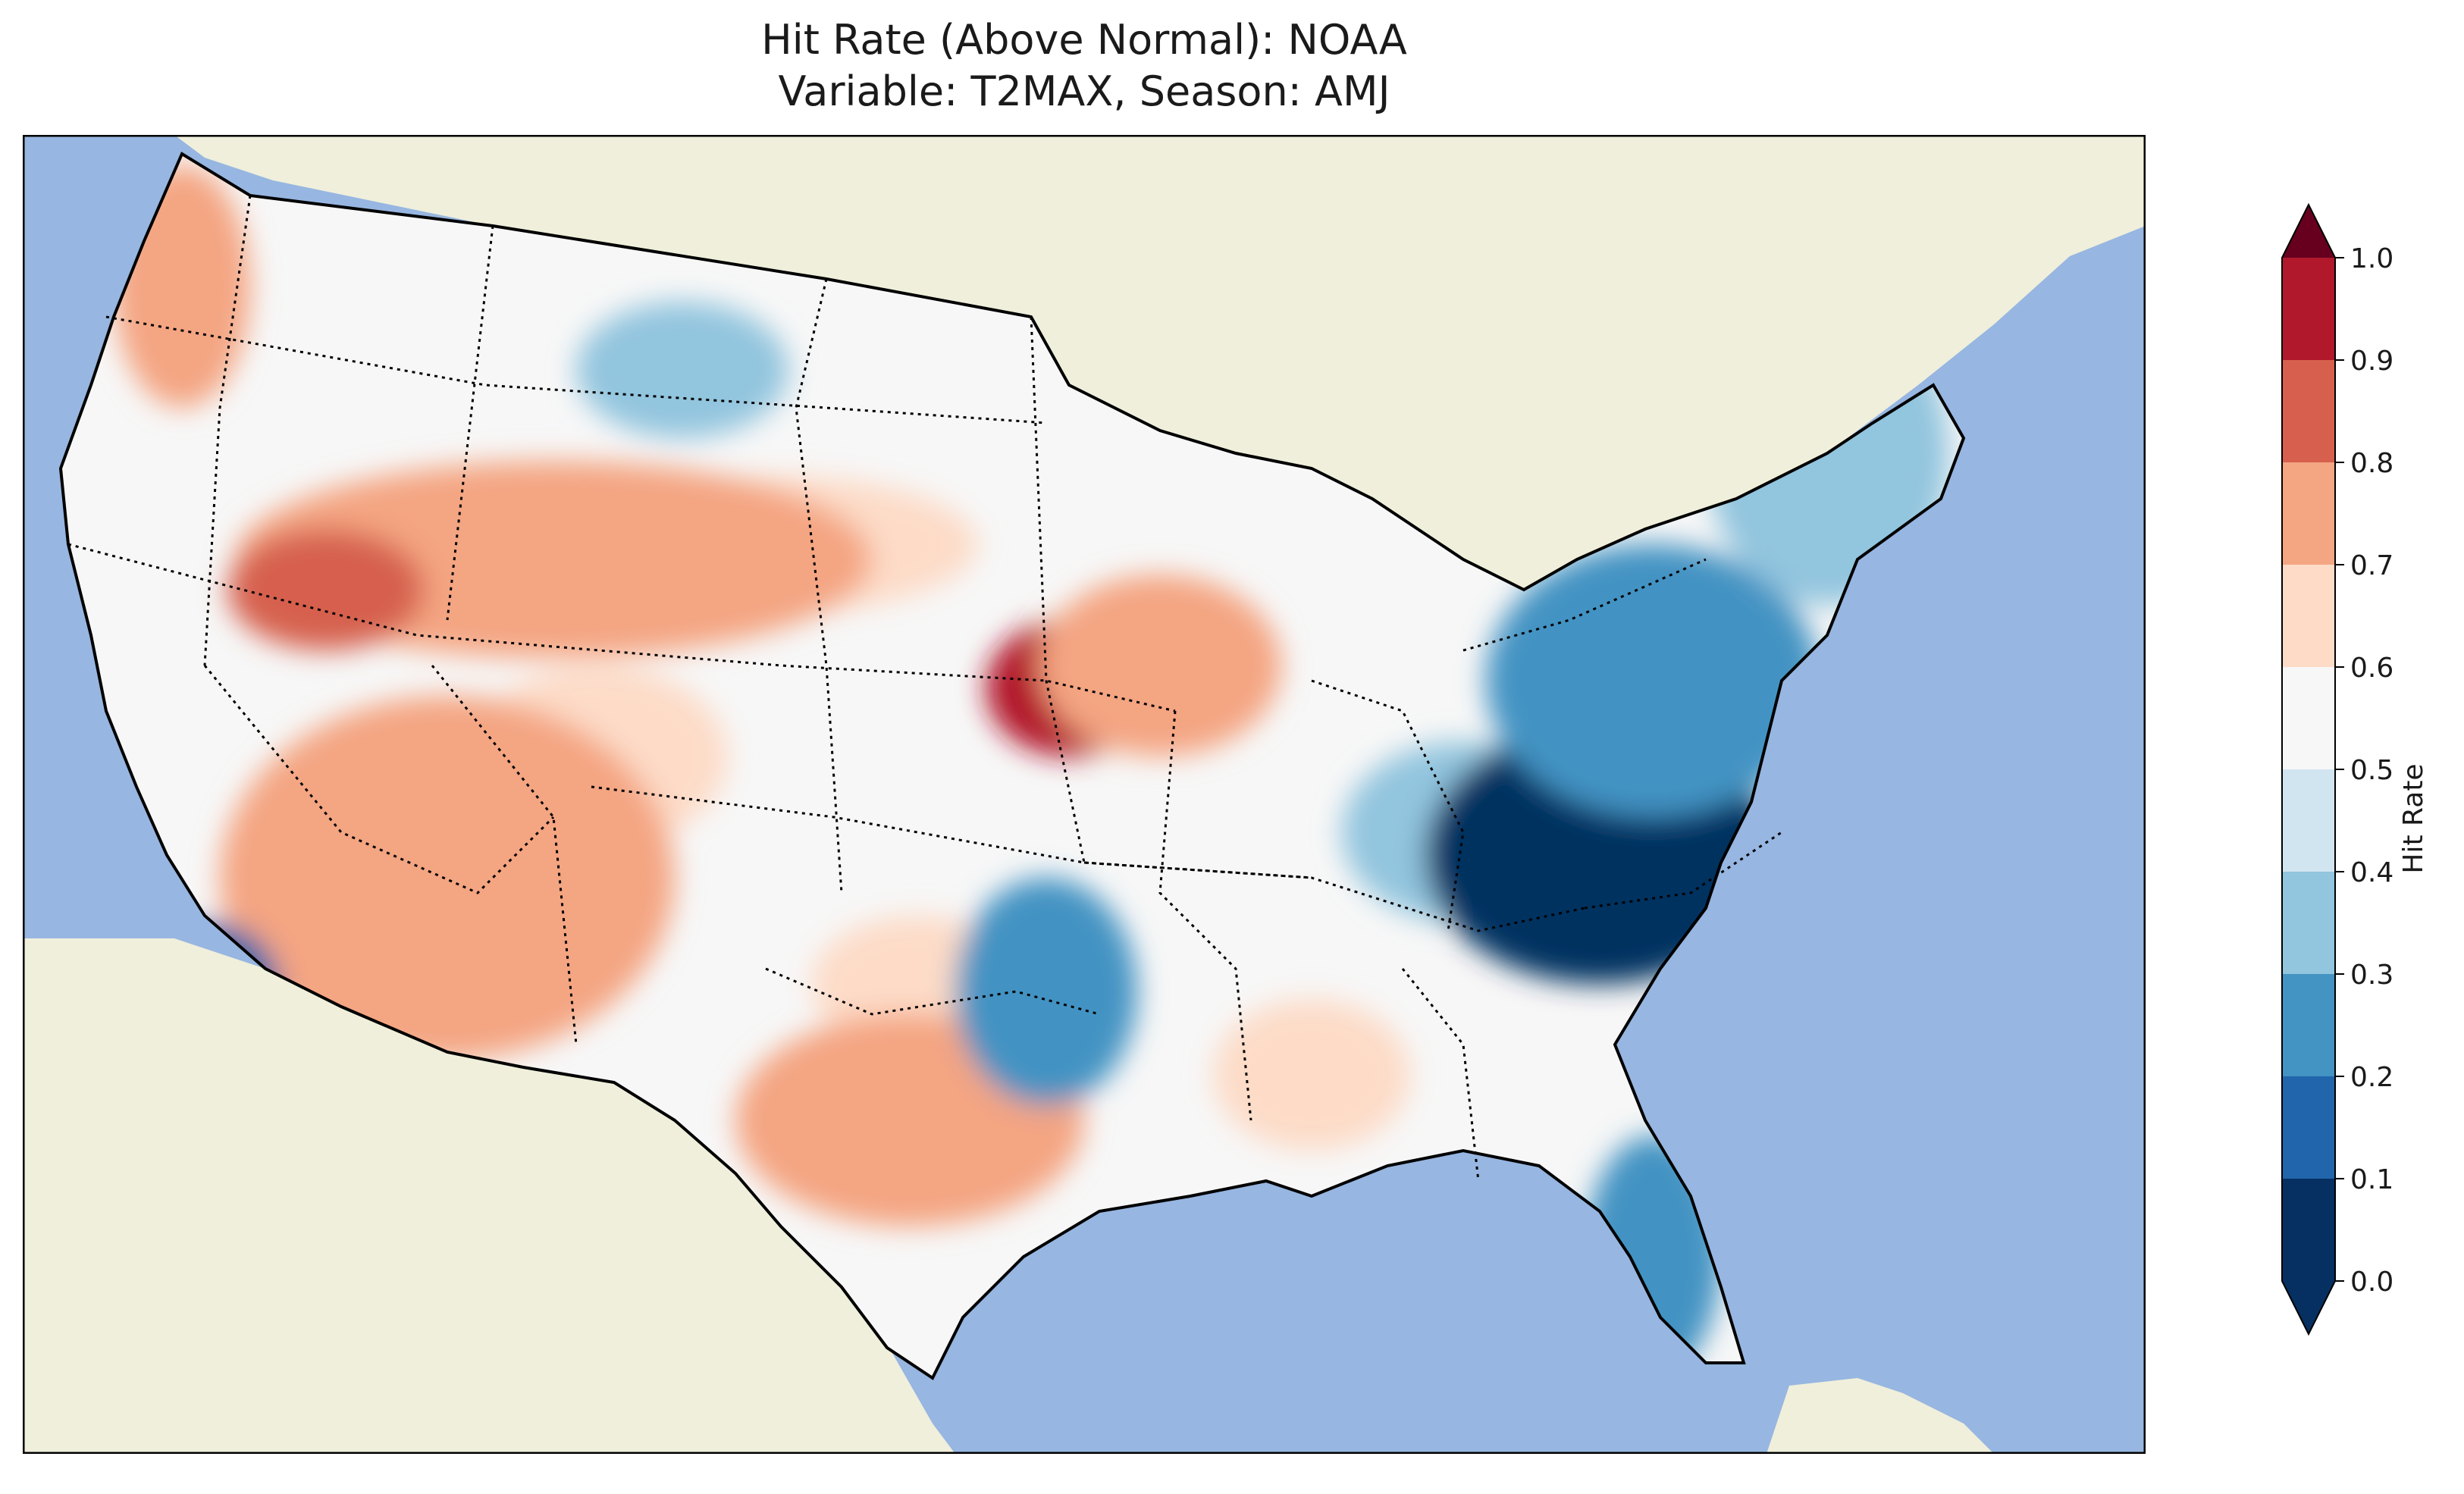 The image size is (2464, 1494). Describe the element at coordinates (1084, 40) in the screenshot. I see `map-title-line1: Hit Rate (Above Normal): NOAA` at that location.